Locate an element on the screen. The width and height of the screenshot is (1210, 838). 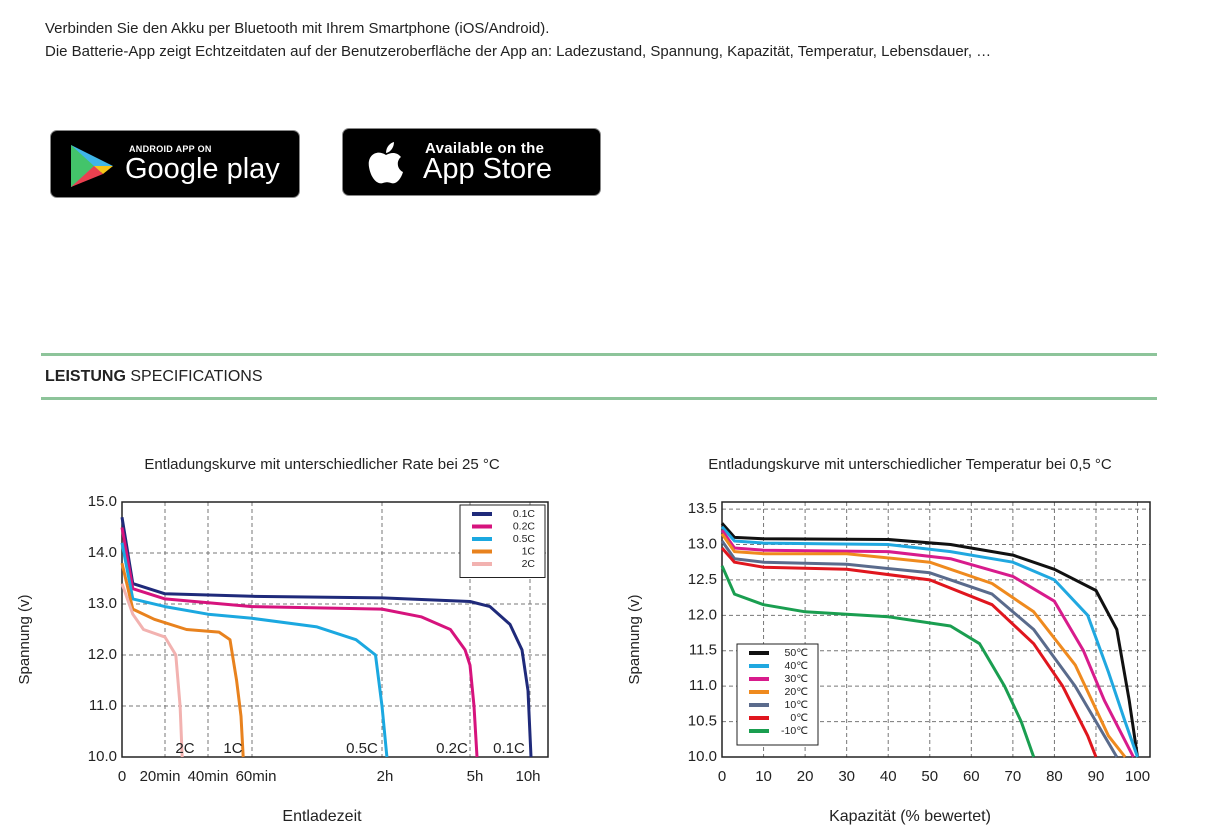
legend-label: 40℃ is located at coordinates (797, 666).